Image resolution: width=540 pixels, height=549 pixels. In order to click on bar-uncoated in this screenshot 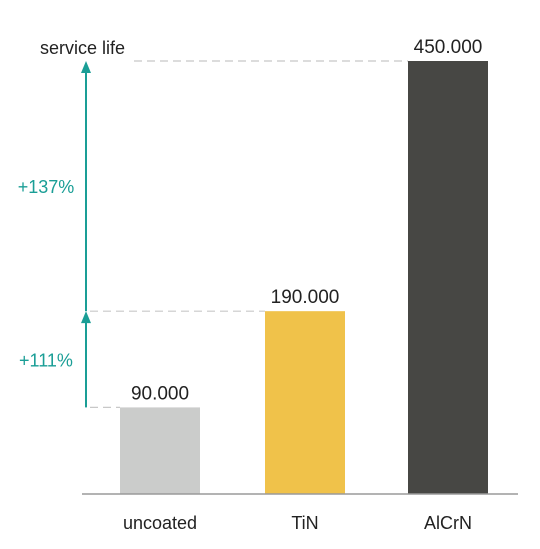, I will do `click(160, 450)`.